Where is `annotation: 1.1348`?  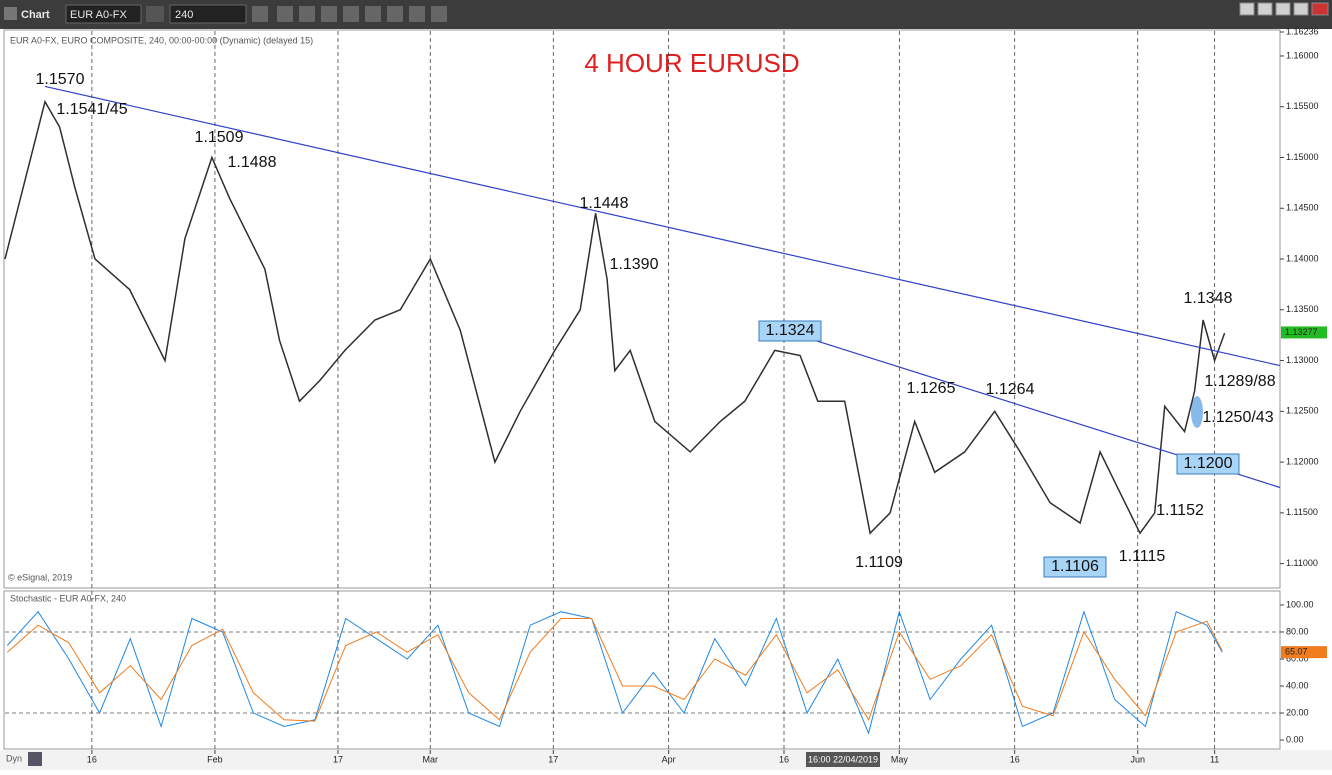
annotation: 1.1348 is located at coordinates (1208, 298).